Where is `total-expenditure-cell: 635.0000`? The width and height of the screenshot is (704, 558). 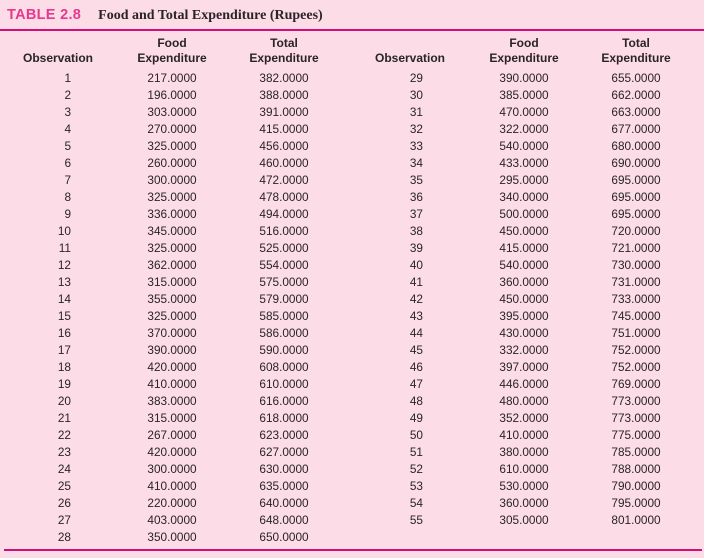
total-expenditure-cell: 635.0000 is located at coordinates (284, 486).